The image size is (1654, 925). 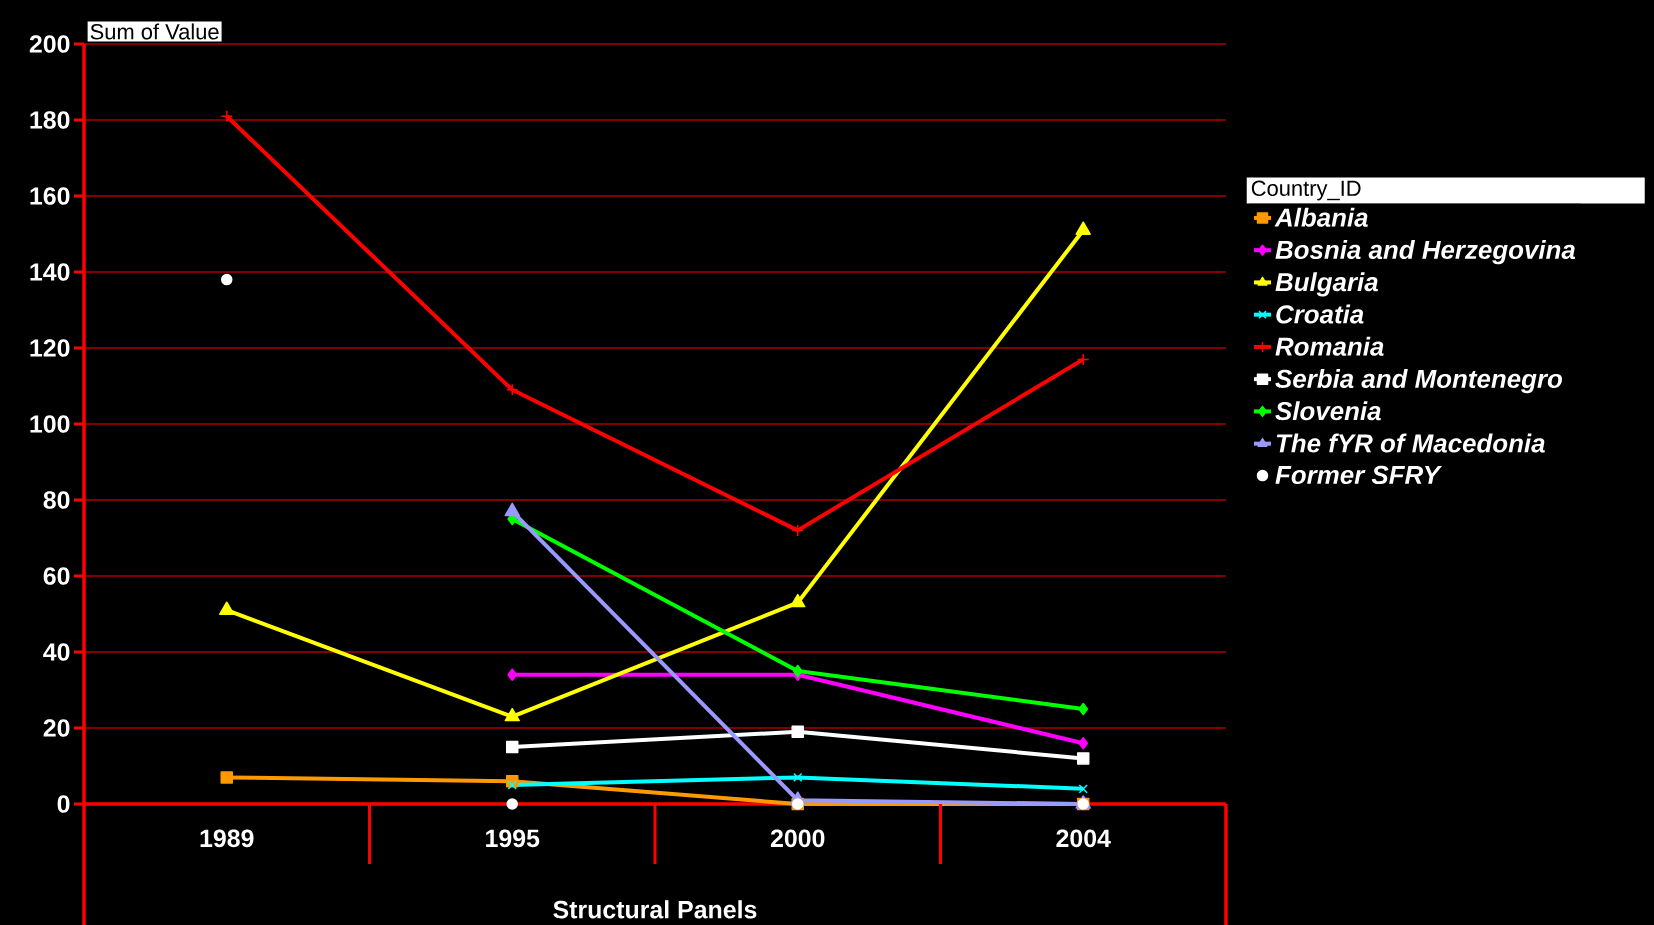 What do you see at coordinates (1410, 443) in the screenshot?
I see `legend-label: The fYR of Macedonia` at bounding box center [1410, 443].